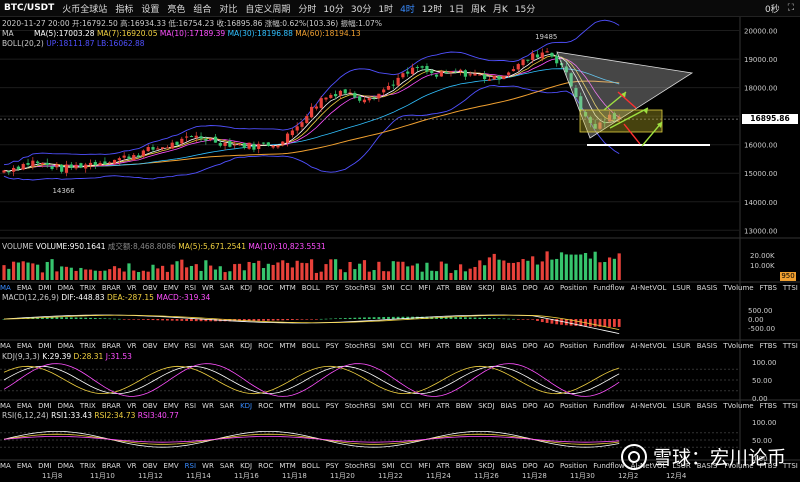 The height and width of the screenshot is (482, 800). What do you see at coordinates (548, 466) in the screenshot?
I see `indicator-tab-ao: AO` at bounding box center [548, 466].